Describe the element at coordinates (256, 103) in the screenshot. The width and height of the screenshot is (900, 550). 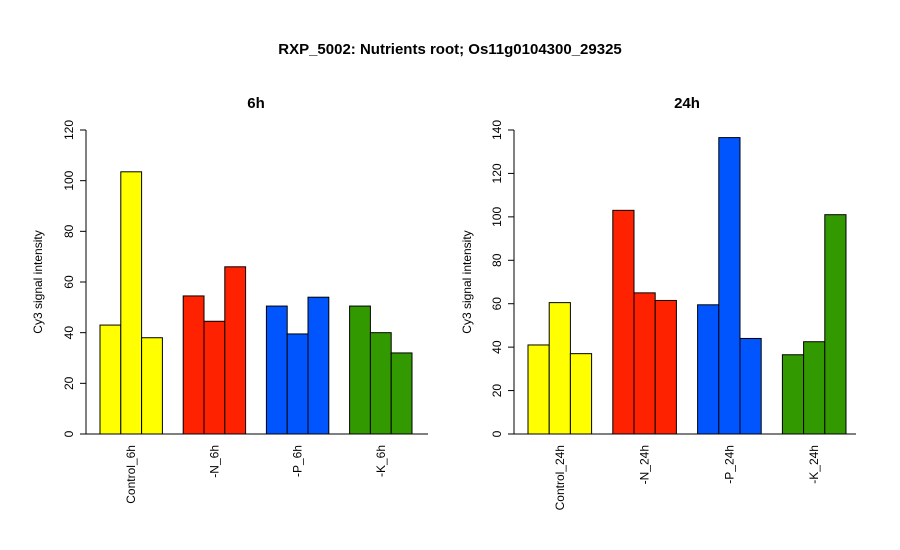
I see `panel-title: 6h` at that location.